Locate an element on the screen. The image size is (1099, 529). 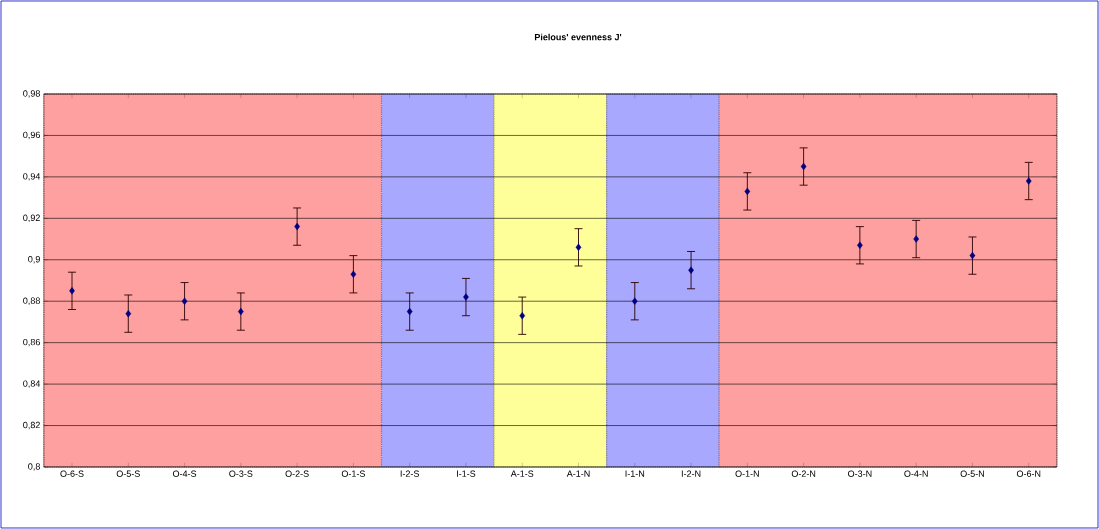
x-tick-label: O-3-N is located at coordinates (860, 473).